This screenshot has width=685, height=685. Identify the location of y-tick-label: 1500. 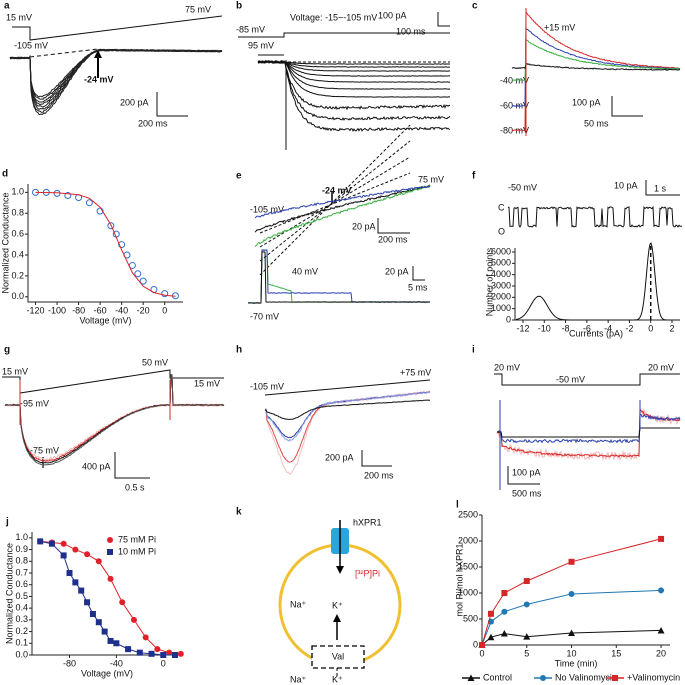
(468, 566).